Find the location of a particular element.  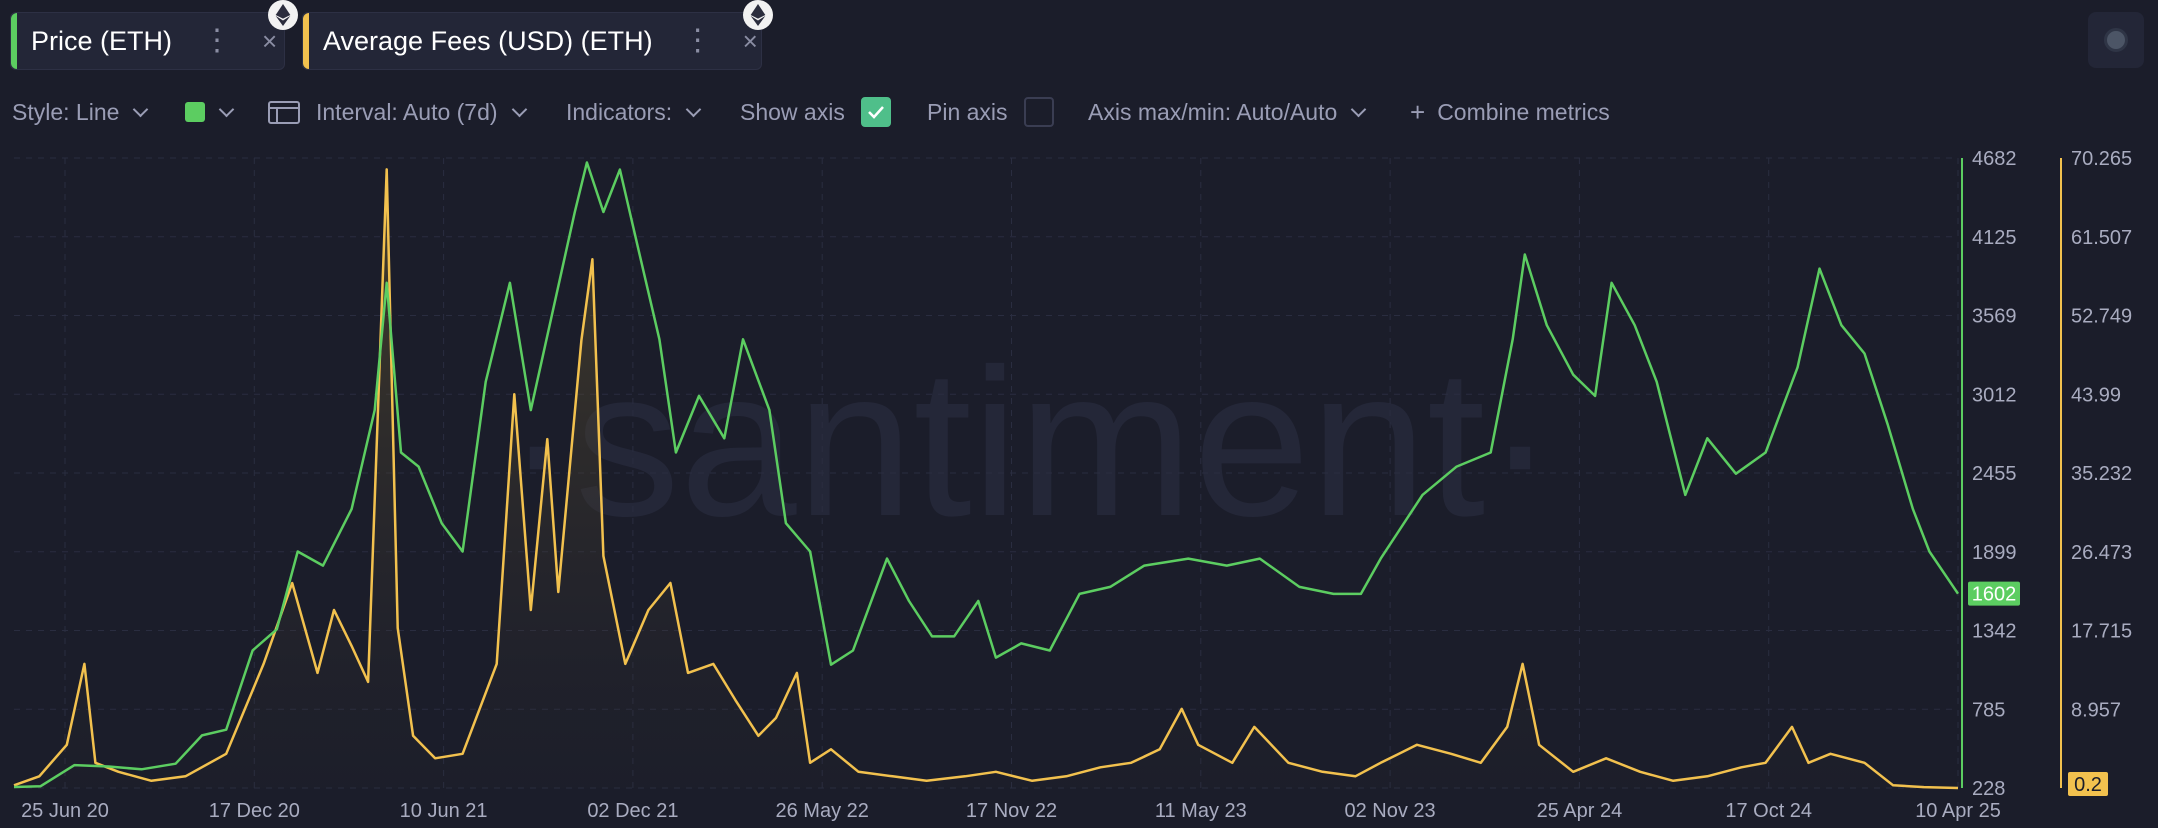

show-axis-toggle: Show axis is located at coordinates (815, 112).